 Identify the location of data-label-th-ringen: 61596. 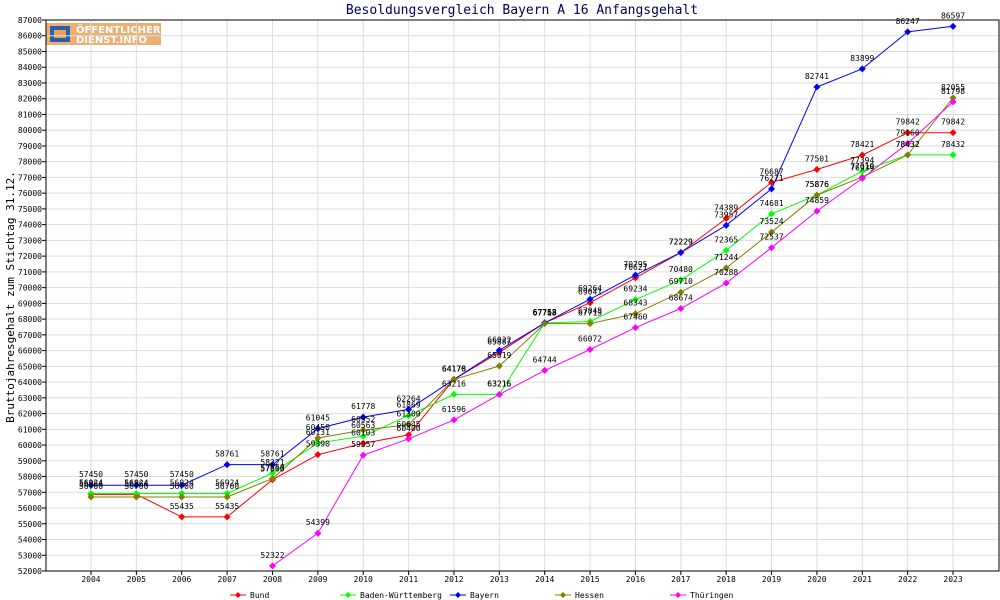
(454, 409).